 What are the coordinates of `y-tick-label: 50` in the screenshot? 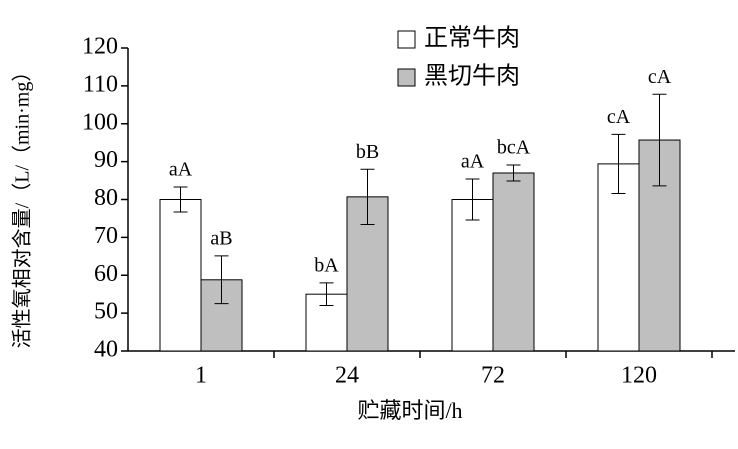 It's located at (106, 312).